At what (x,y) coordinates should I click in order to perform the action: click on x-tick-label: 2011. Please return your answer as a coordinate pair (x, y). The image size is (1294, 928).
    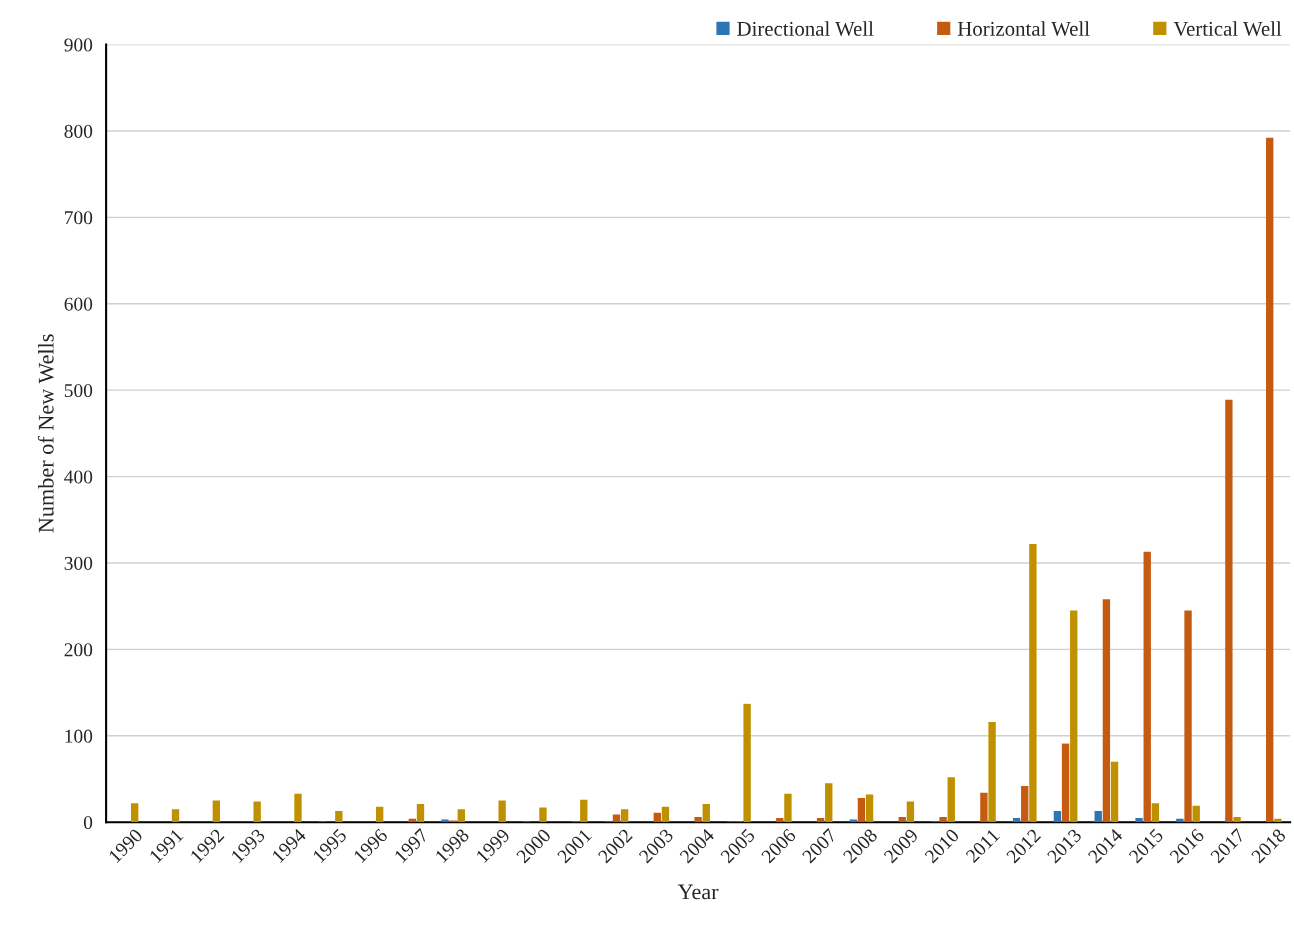
    Looking at the image, I should click on (983, 846).